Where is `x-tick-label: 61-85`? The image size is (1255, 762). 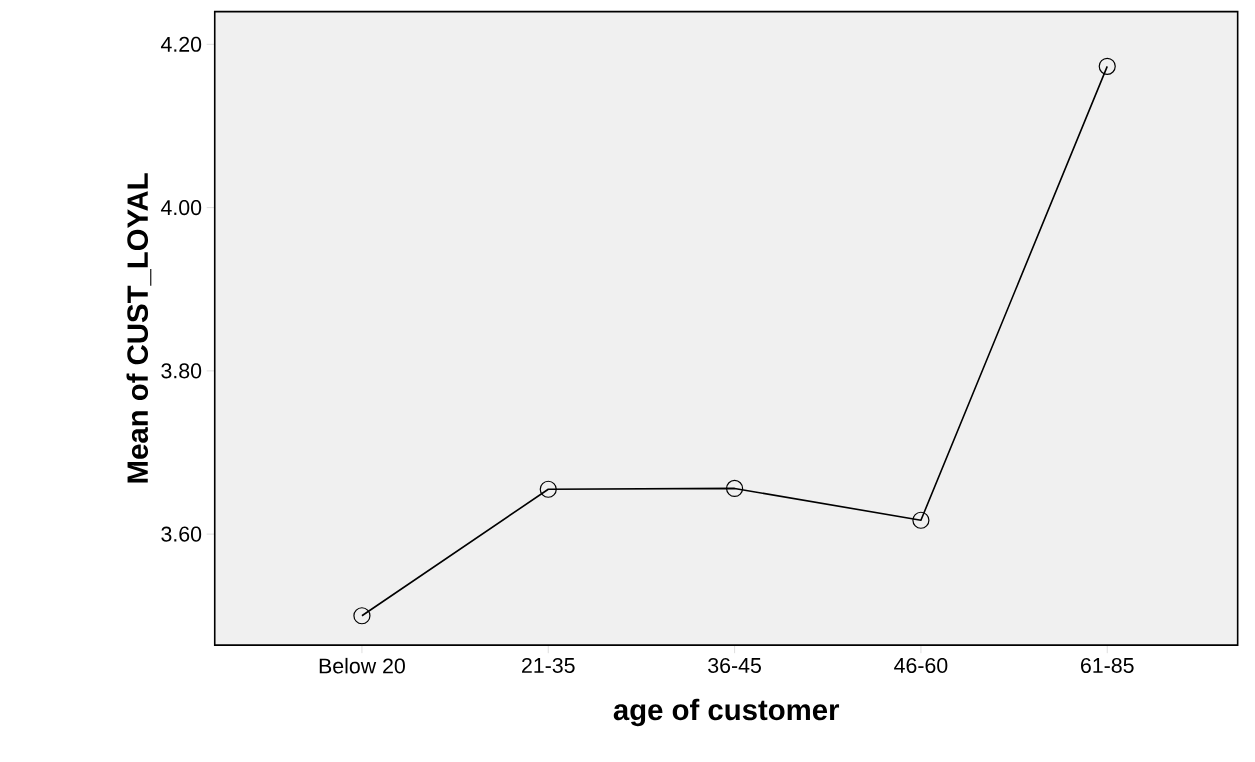
x-tick-label: 61-85 is located at coordinates (1107, 665).